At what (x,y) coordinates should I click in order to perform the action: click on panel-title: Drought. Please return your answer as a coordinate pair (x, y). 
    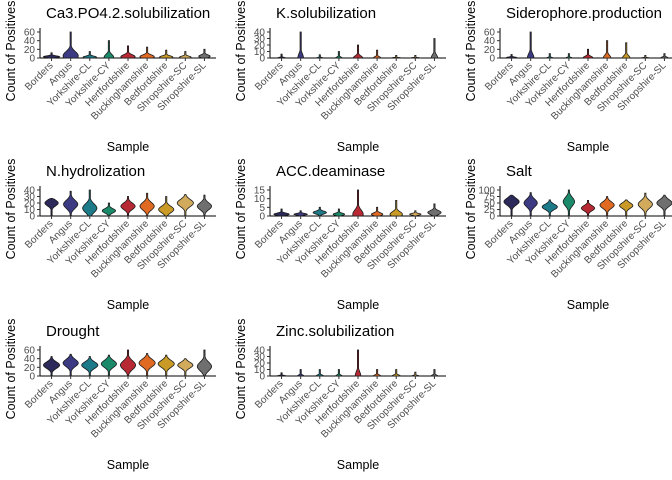
    Looking at the image, I should click on (73, 331).